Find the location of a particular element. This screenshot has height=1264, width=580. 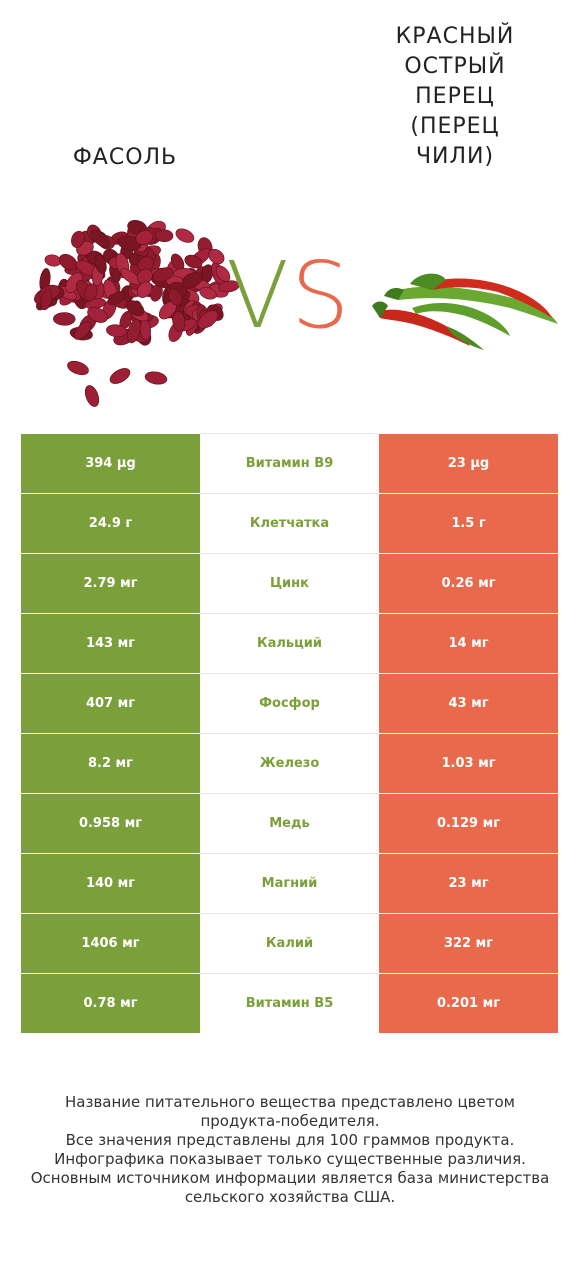

vs-label: VS is located at coordinates (288, 296).